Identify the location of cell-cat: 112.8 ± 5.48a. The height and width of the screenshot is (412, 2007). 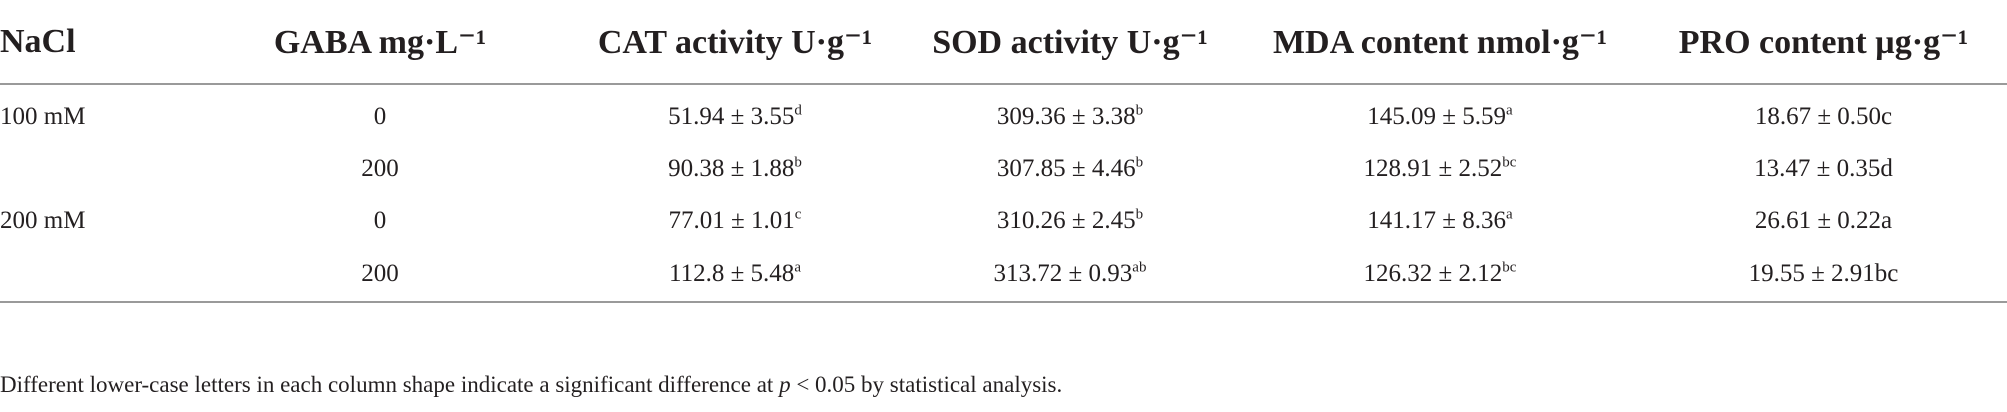
(735, 275).